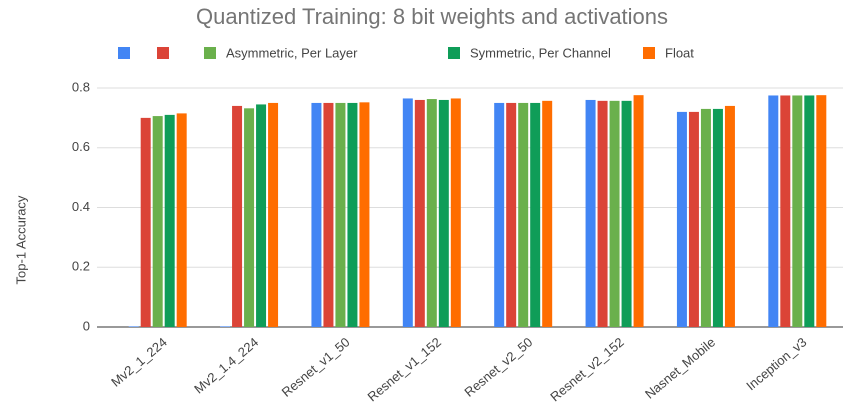  What do you see at coordinates (776, 363) in the screenshot?
I see `x-tick-label: Inception_v3` at bounding box center [776, 363].